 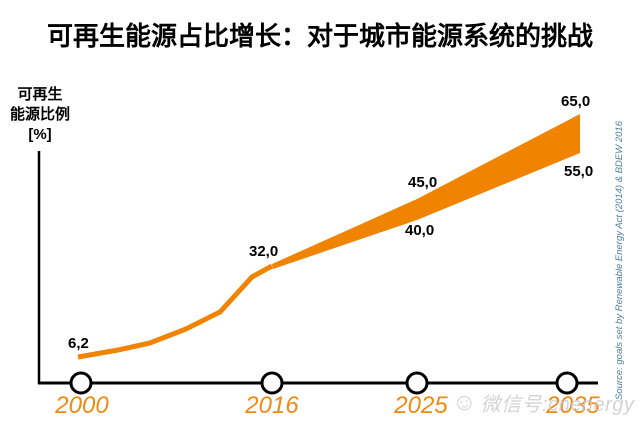 I want to click on watermark: ☺ 微信号:cnenergy, so click(x=542, y=402).